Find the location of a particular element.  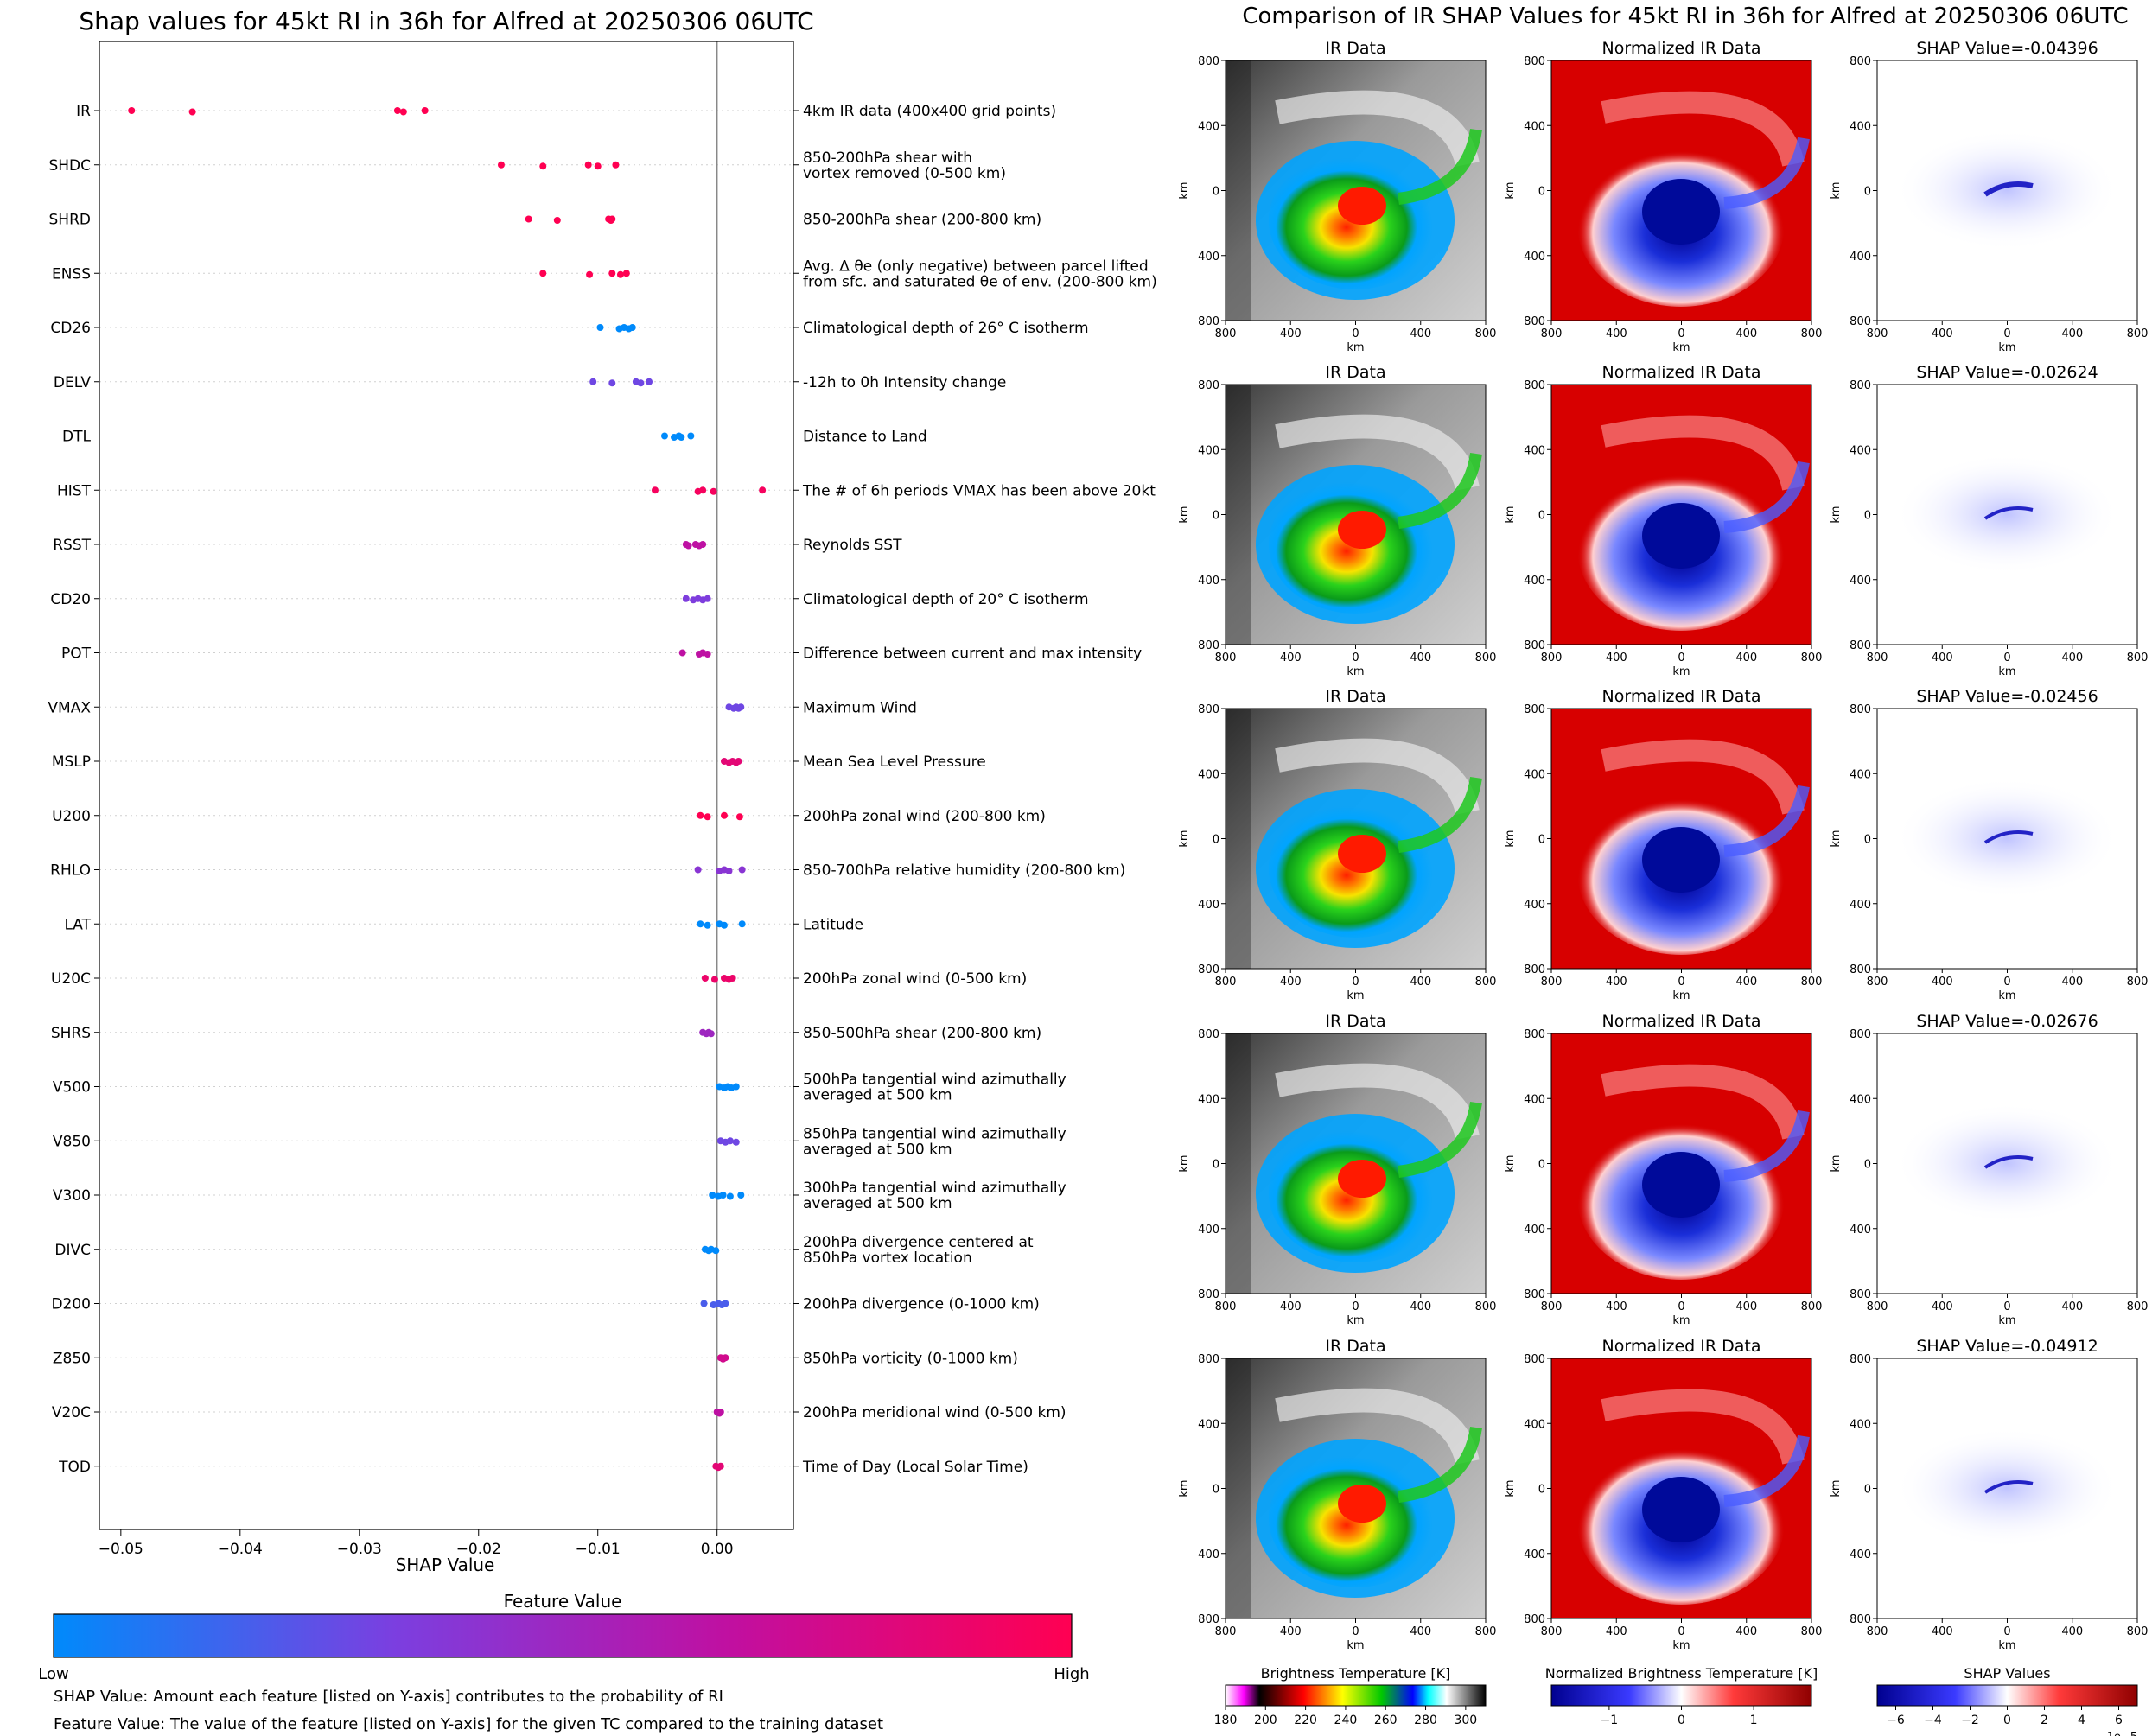

colorbar-tick-label: 6 is located at coordinates (2119, 1720).